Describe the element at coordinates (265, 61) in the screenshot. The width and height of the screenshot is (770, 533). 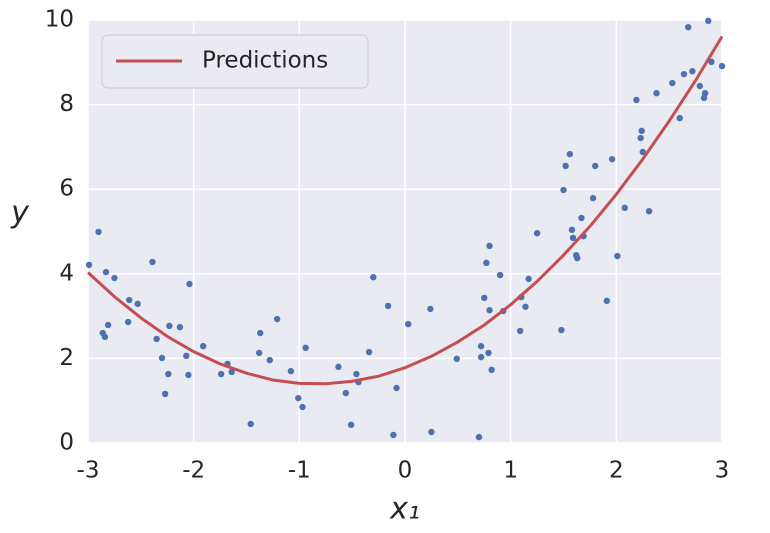
I see `legend-label: Predictions` at that location.